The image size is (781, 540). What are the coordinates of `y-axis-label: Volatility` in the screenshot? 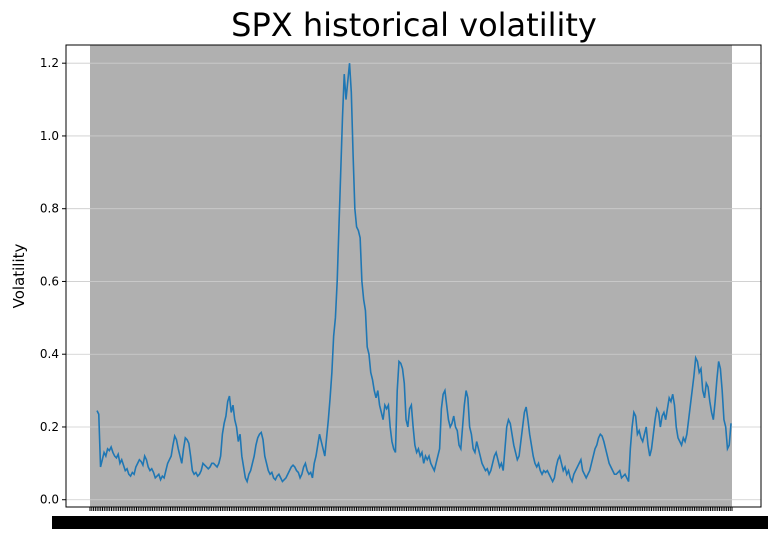 It's located at (19, 275).